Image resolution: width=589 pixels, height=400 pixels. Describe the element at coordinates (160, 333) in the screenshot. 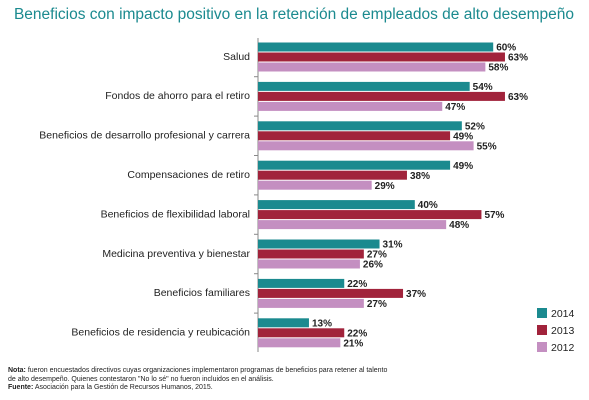

I see `category-label: Beneficios de residencia y reubicación` at that location.